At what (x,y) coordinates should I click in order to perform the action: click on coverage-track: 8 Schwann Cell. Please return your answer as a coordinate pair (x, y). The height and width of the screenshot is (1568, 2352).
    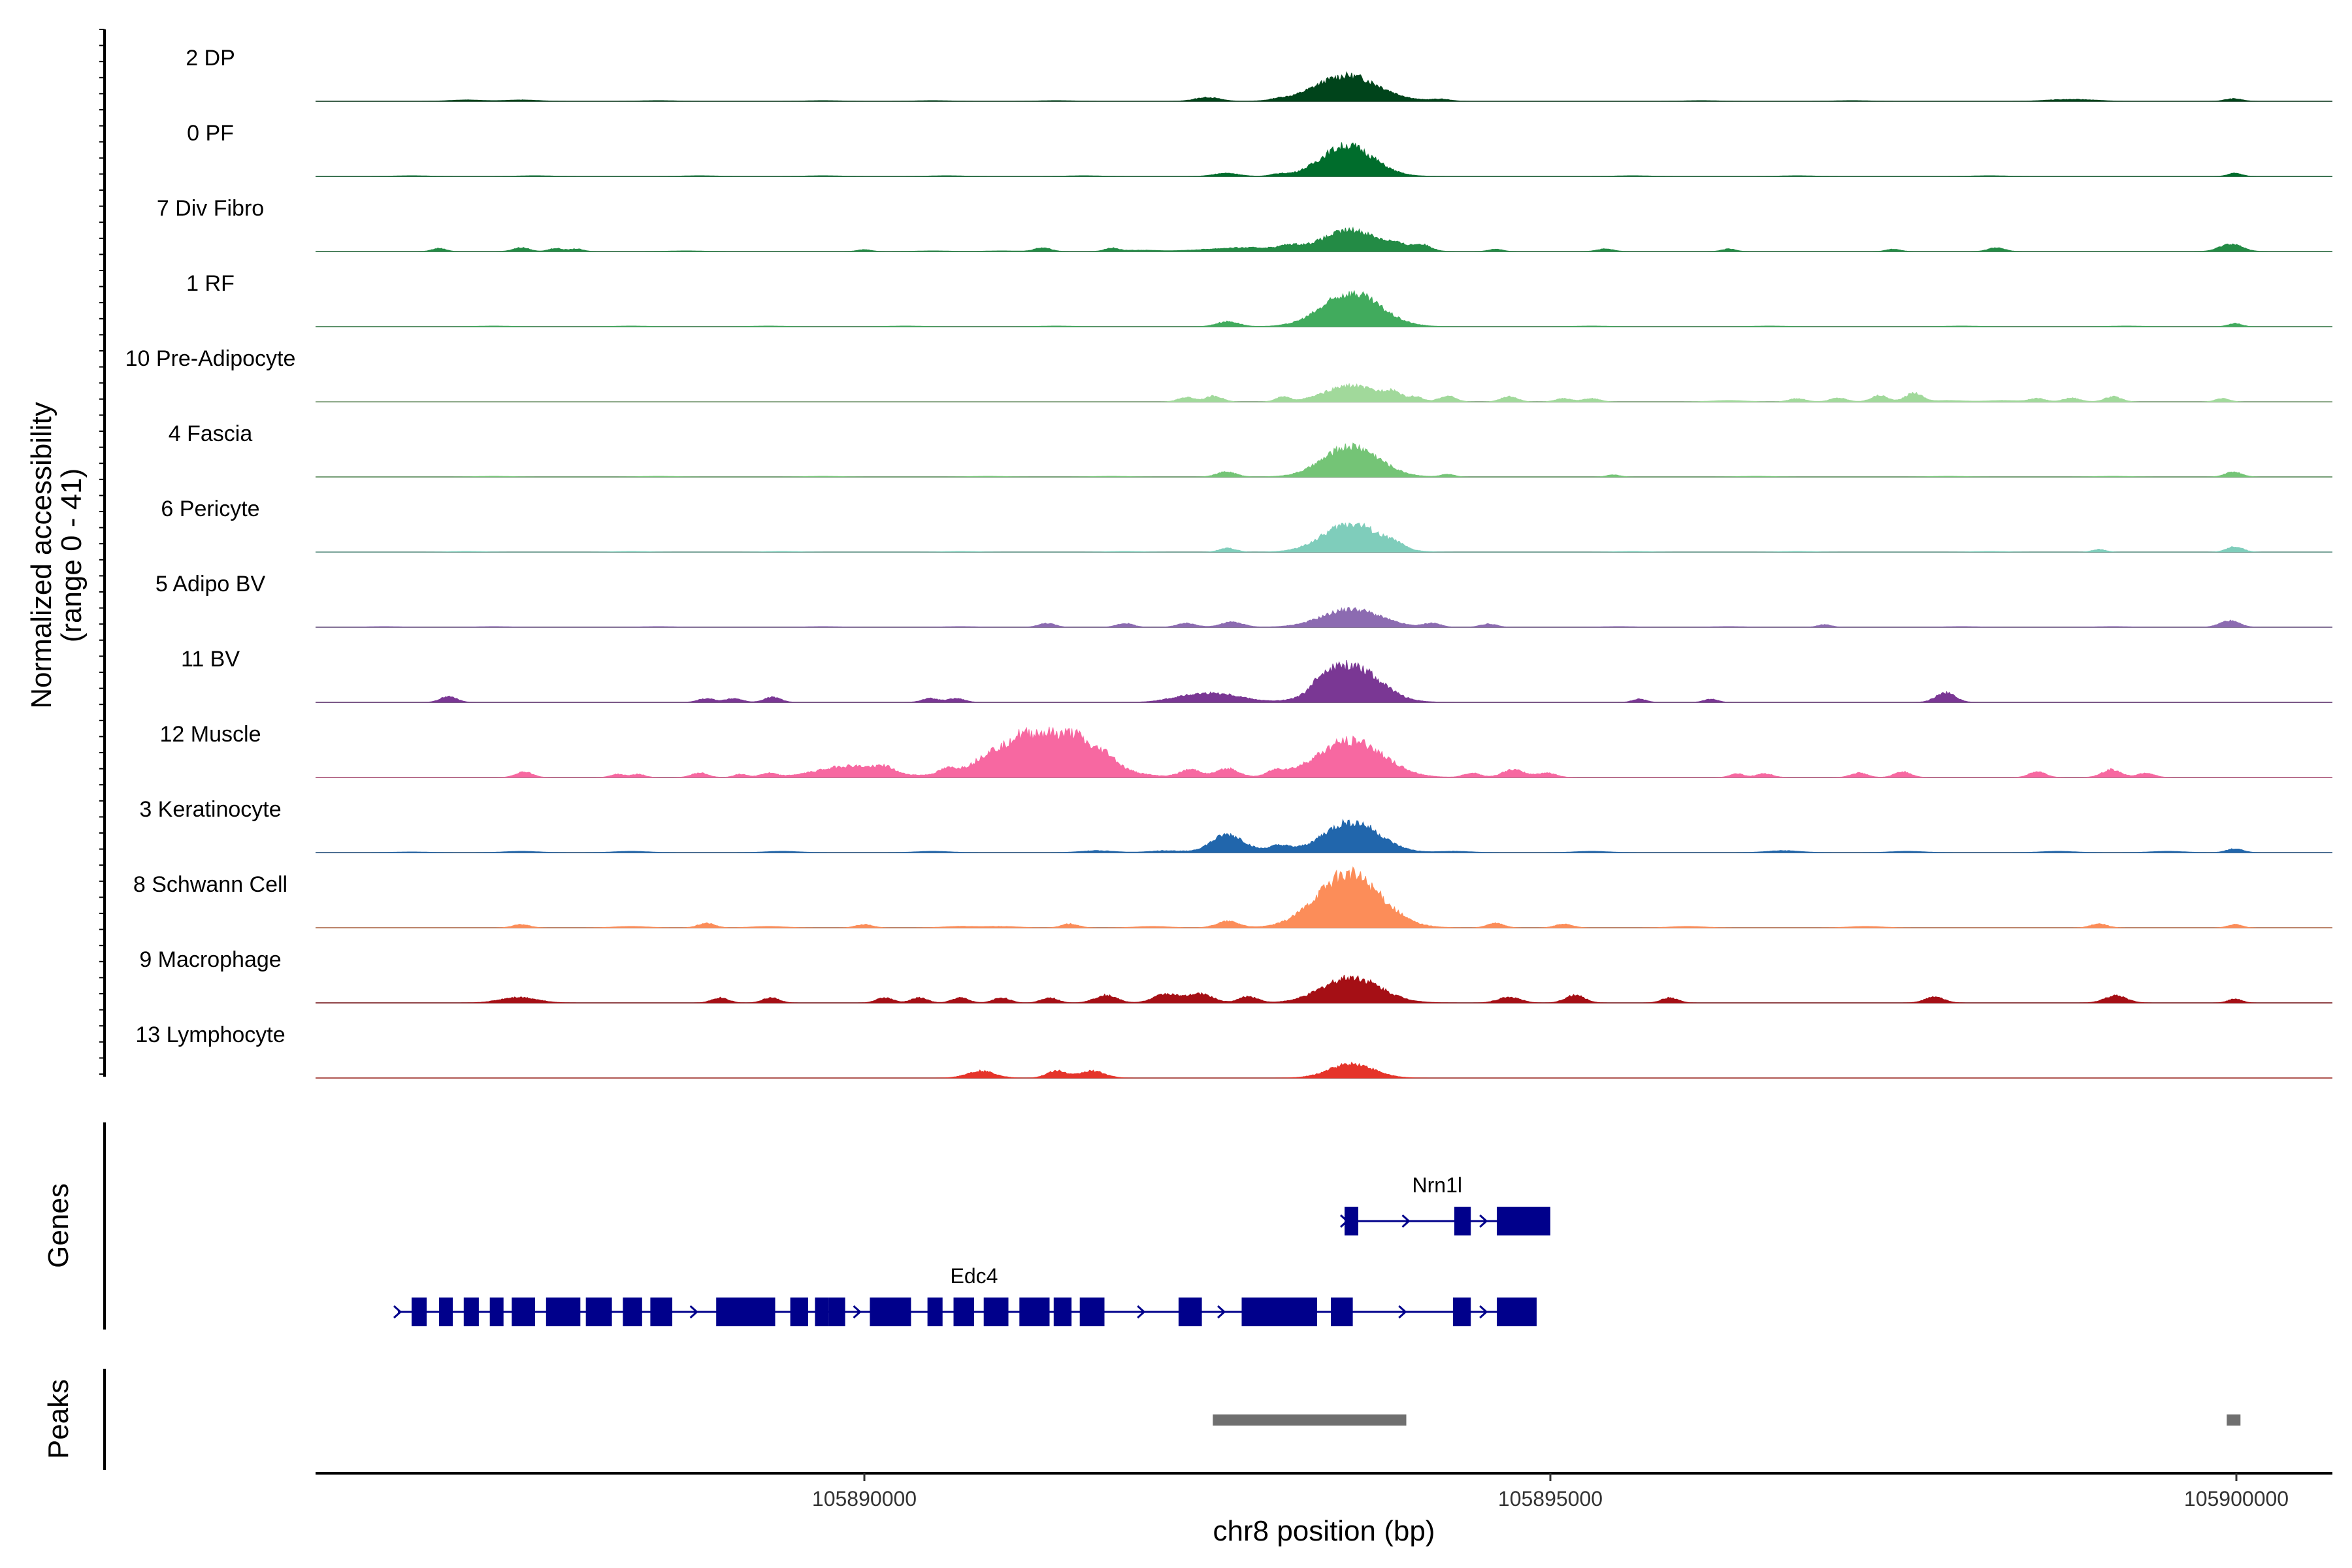
    Looking at the image, I should click on (1232, 897).